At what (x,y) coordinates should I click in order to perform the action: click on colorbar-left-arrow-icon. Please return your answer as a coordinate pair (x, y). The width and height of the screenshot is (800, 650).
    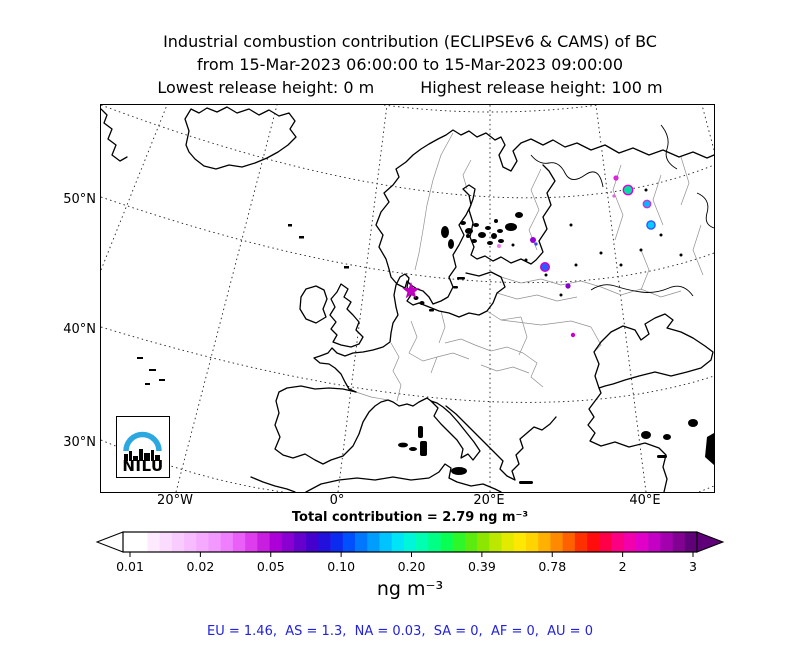
    Looking at the image, I should click on (109, 542).